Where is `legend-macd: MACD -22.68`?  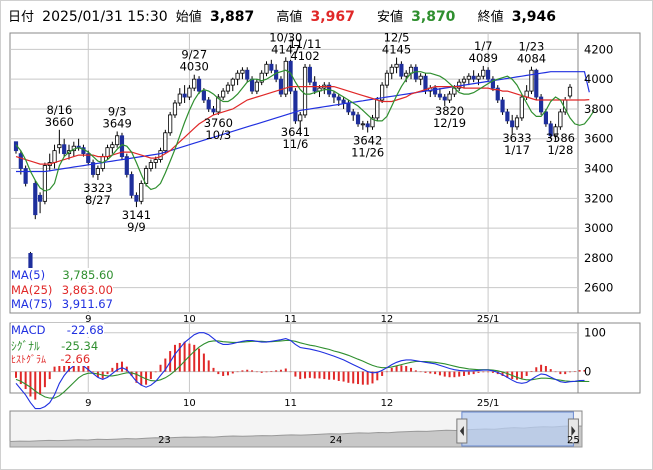 legend-macd: MACD -22.68 is located at coordinates (57, 330).